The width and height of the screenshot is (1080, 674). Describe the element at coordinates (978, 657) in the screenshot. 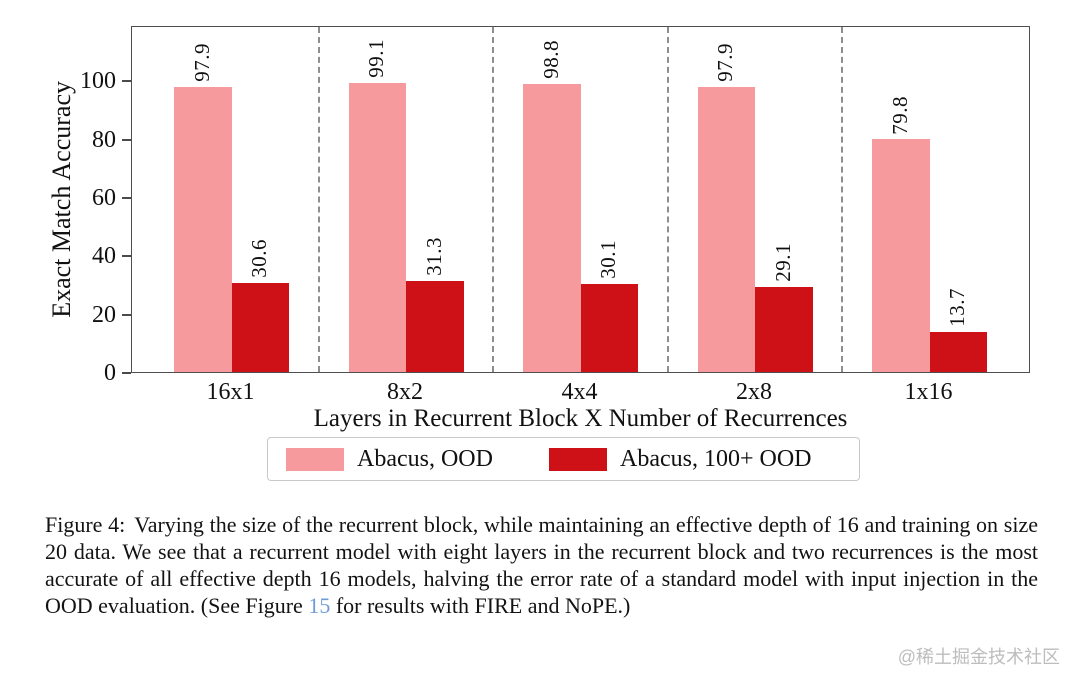

I see `watermark: @稀土掘金技术社区` at that location.